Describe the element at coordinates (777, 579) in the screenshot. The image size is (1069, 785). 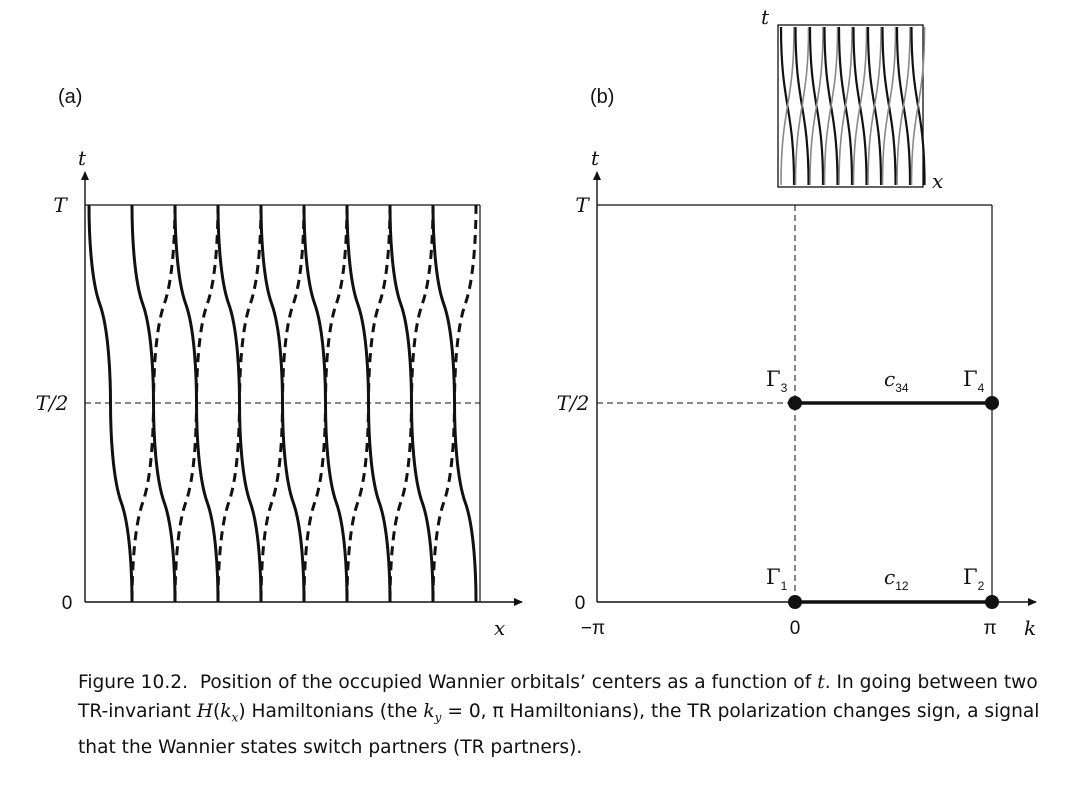
I see `label-gamma-1: Γ1` at that location.